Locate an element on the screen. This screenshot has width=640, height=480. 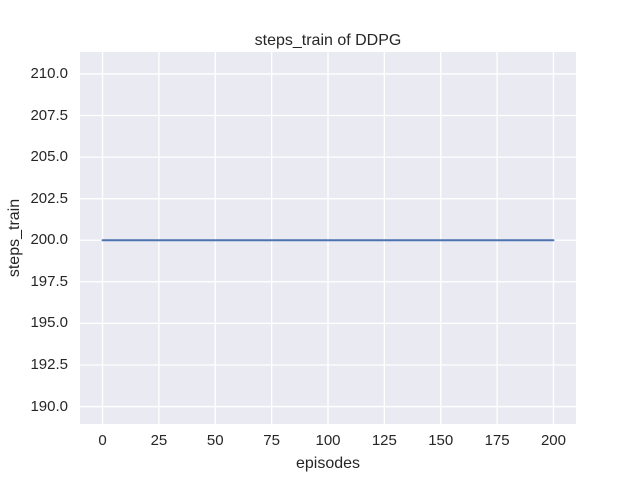
y-tick-label: 202.5 is located at coordinates (49, 198).